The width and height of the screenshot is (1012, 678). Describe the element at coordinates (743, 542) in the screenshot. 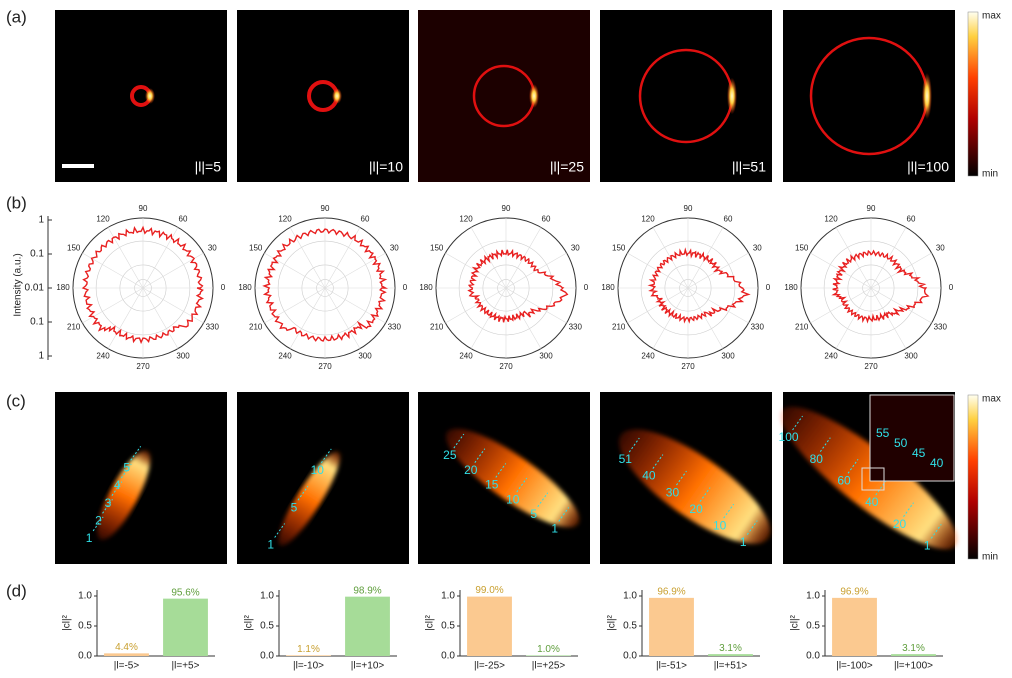

I see `mode-label: 1` at that location.